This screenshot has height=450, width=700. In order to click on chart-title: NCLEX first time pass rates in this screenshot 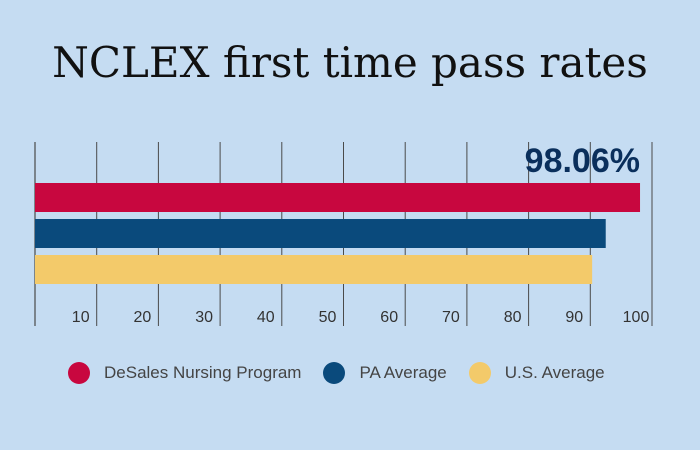, I will do `click(350, 62)`.